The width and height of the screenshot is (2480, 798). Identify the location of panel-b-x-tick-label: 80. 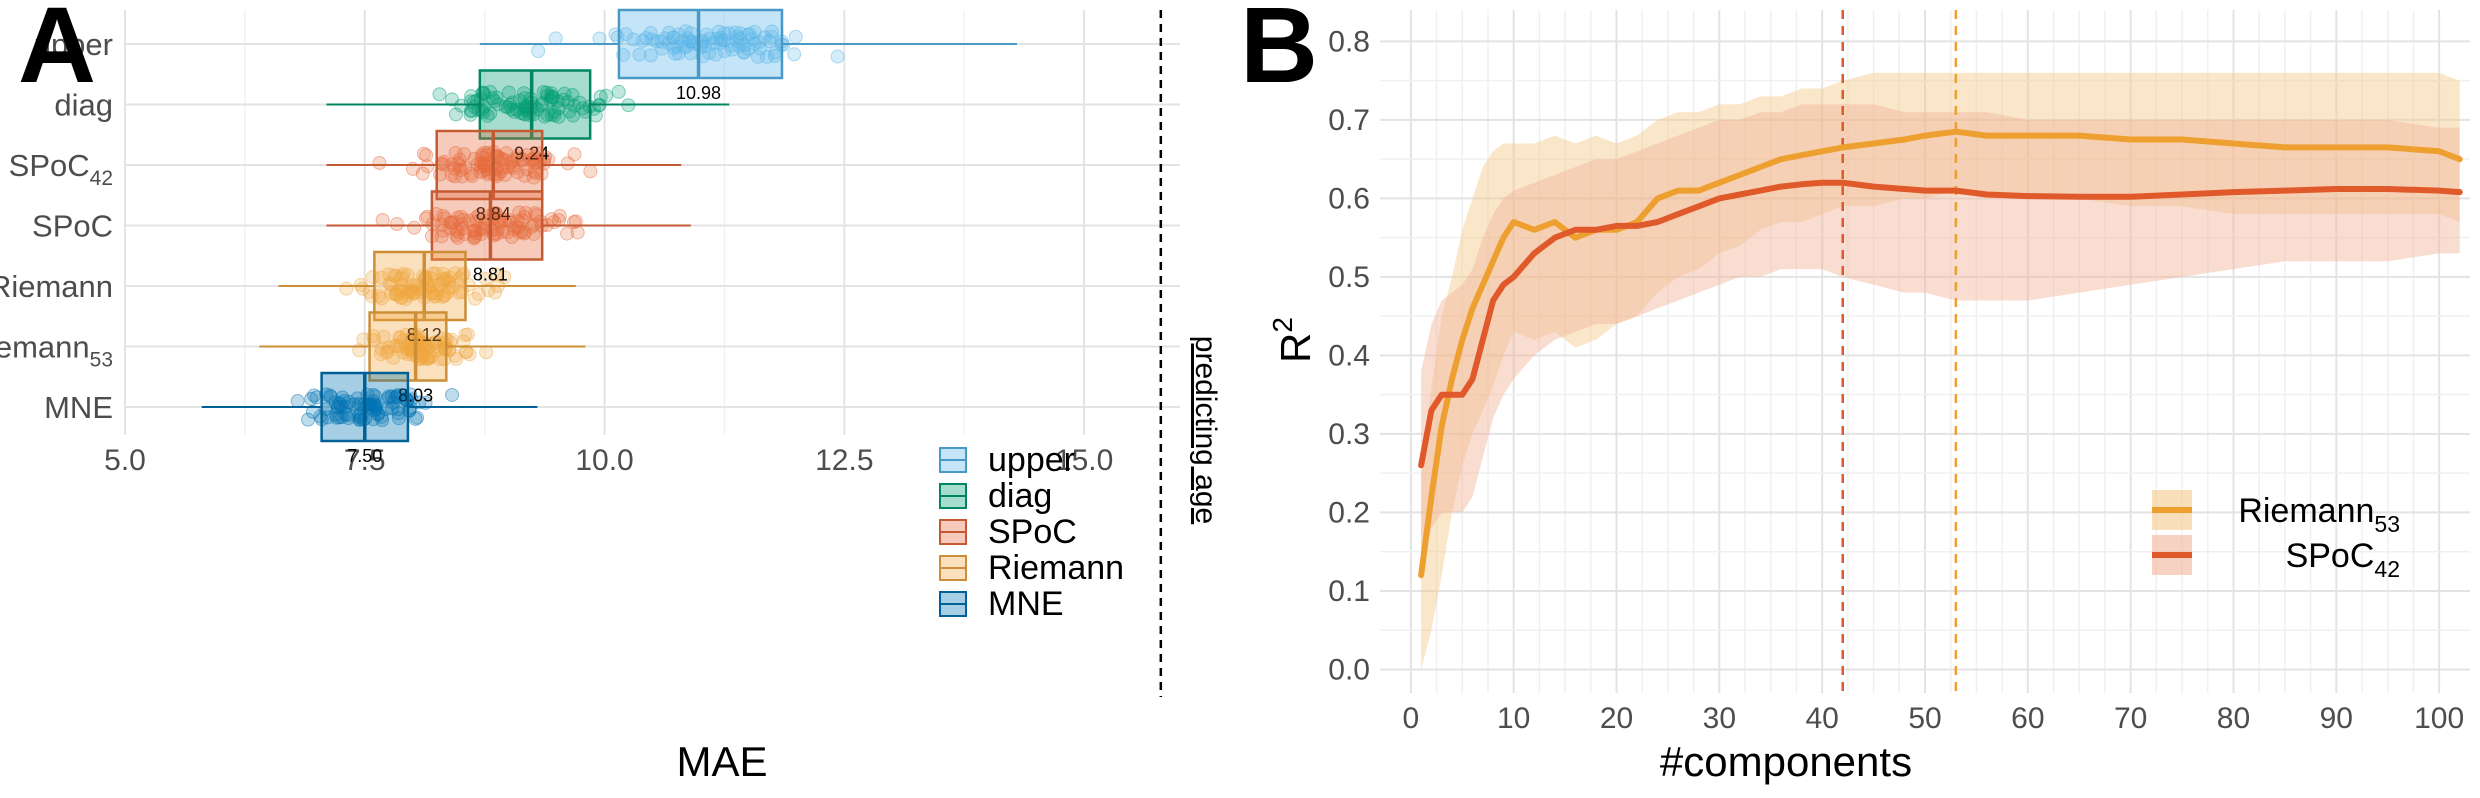
(2233, 718).